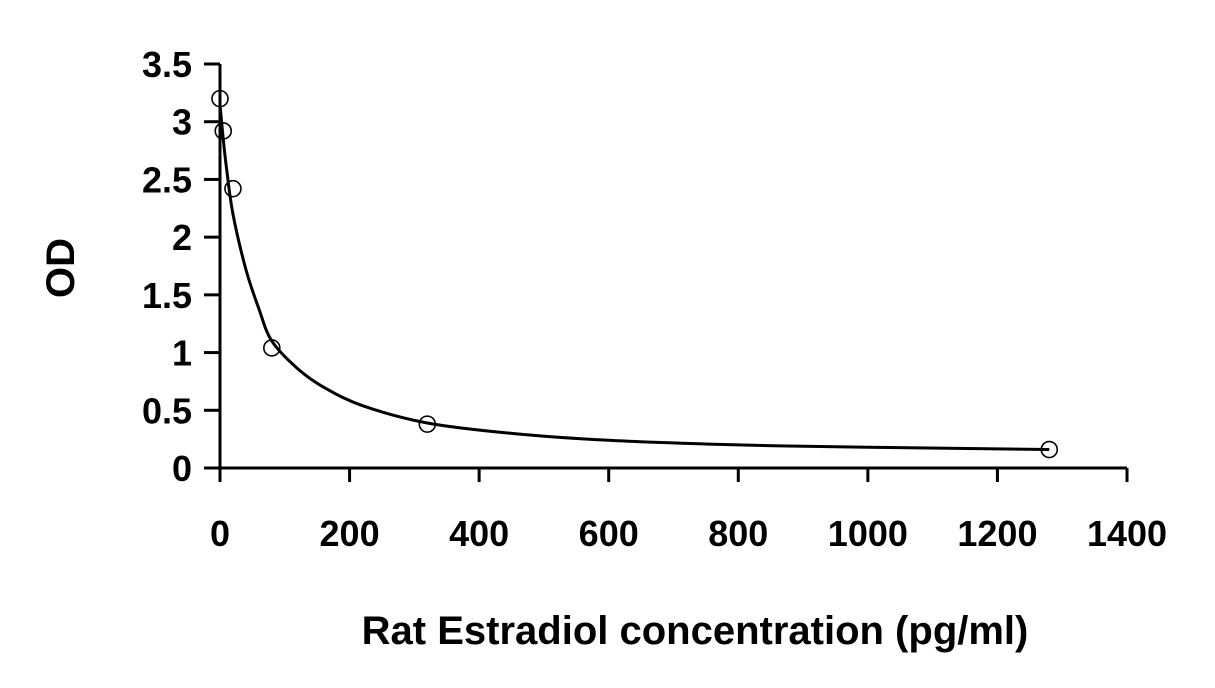  Describe the element at coordinates (695, 631) in the screenshot. I see `x-axis-title: Rat Estradiol concentration (pg/ml)` at that location.